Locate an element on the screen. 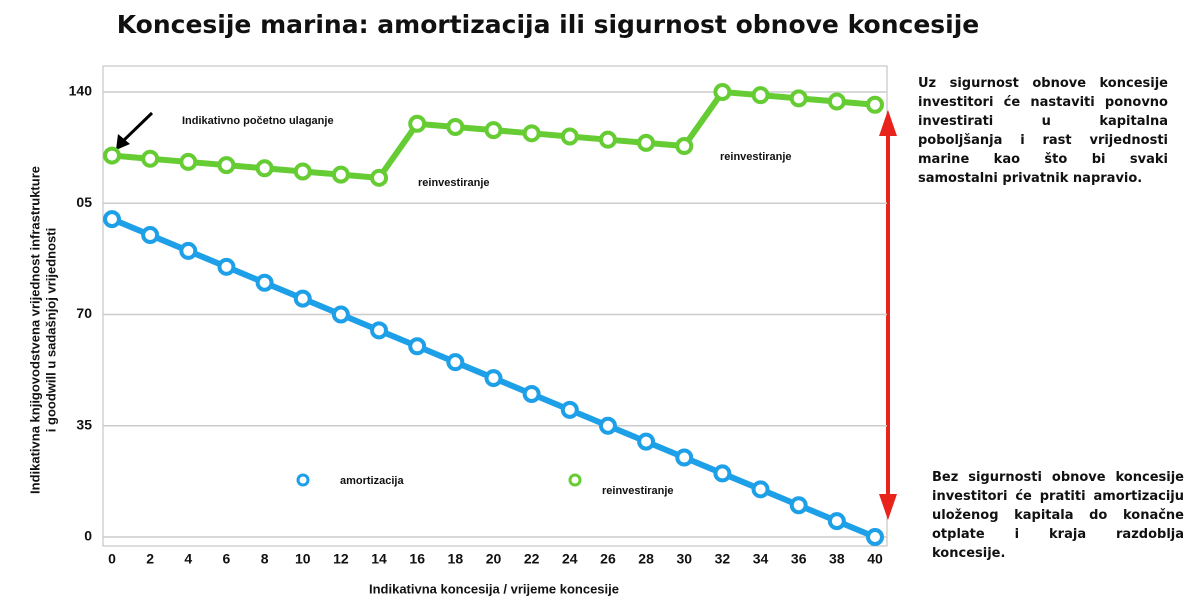  x-tick-label: 8 is located at coordinates (265, 559).